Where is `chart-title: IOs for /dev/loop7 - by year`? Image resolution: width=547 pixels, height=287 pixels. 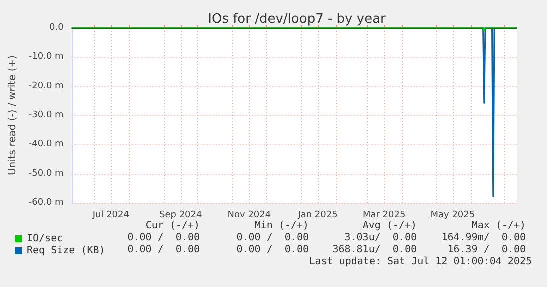 chart-title: IOs for /dev/loop7 - by year is located at coordinates (297, 19).